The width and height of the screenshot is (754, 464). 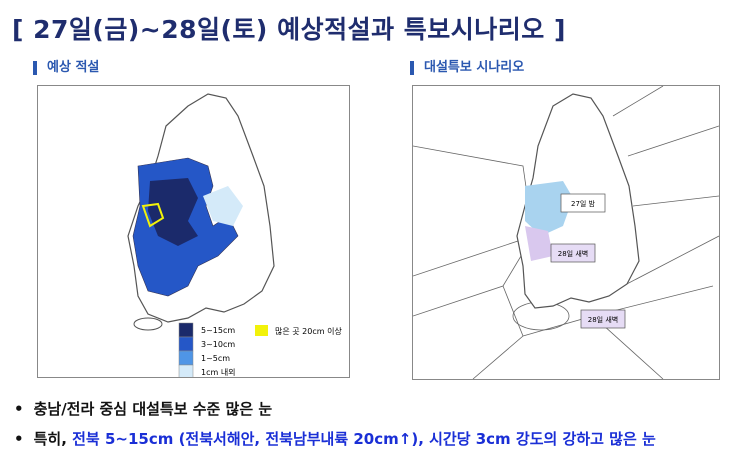 What do you see at coordinates (539, 243) in the screenshot?
I see `warning-area` at bounding box center [539, 243].